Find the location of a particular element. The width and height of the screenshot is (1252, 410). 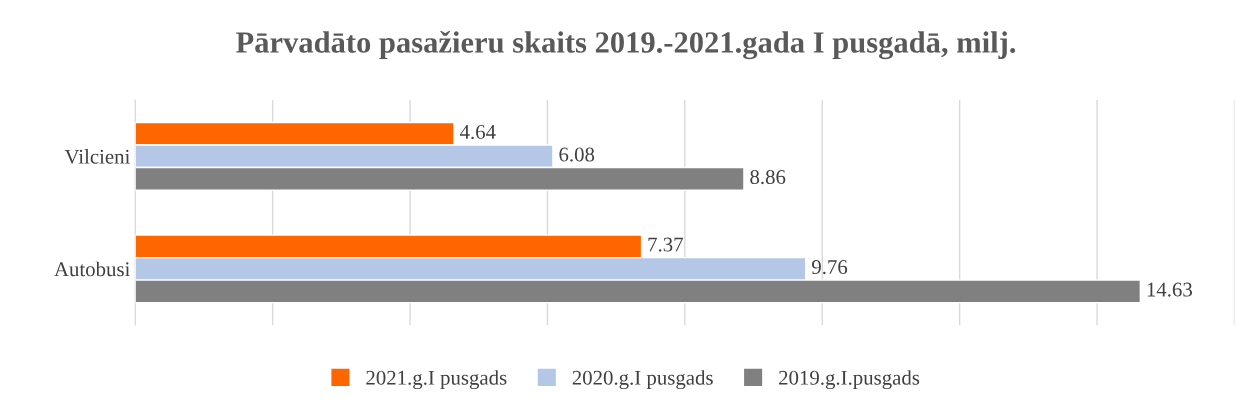

data-label: 9.76 is located at coordinates (829, 267).